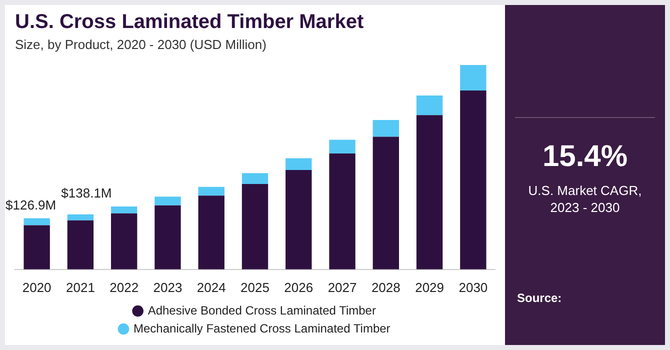 The height and width of the screenshot is (350, 670). I want to click on x-tick-label: 2023, so click(167, 287).